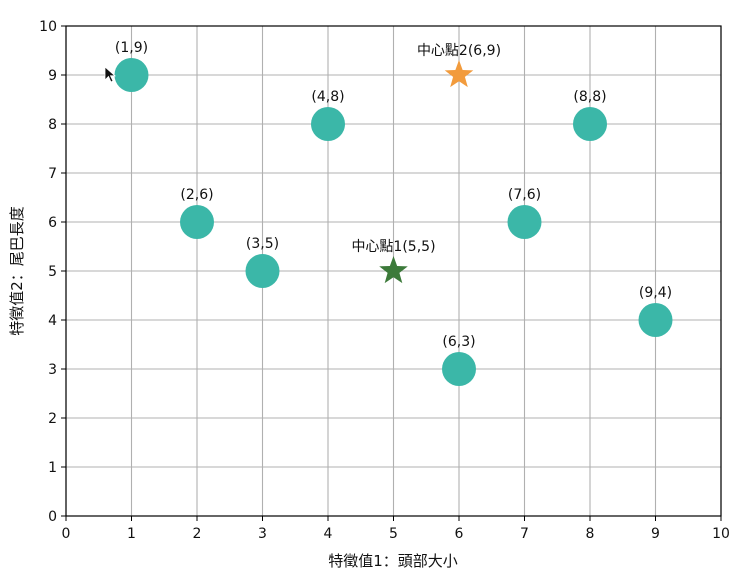 Image resolution: width=739 pixels, height=571 pixels. I want to click on data-point-label: (9,4), so click(655, 293).